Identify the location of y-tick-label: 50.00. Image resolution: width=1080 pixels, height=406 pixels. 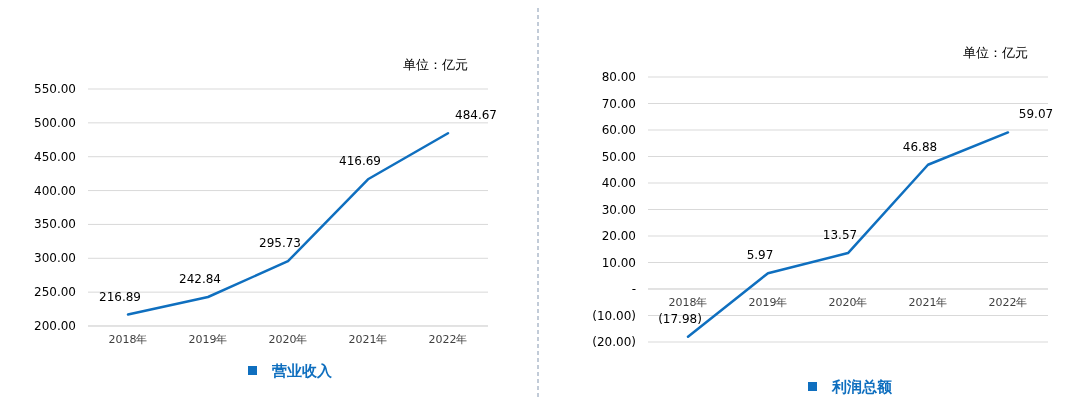
(618, 156).